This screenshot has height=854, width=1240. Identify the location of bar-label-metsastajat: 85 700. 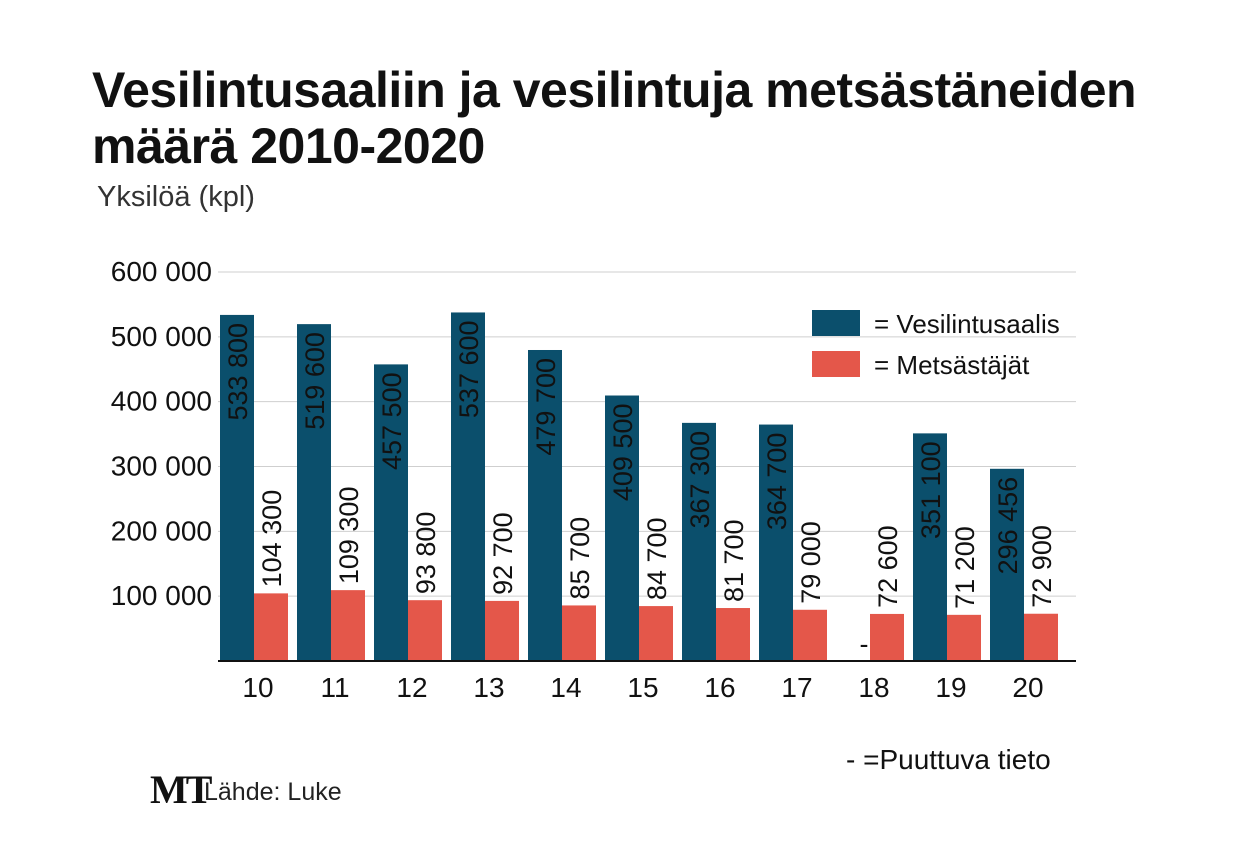
(580, 558).